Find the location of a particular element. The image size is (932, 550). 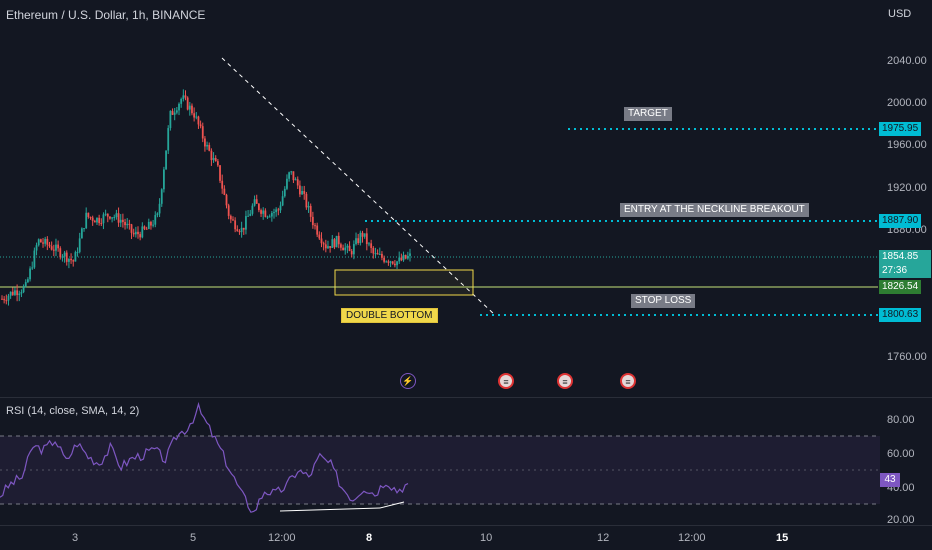

entry-annotation: ENTRY AT THE NECKLINE BREAKOUT is located at coordinates (714, 210).